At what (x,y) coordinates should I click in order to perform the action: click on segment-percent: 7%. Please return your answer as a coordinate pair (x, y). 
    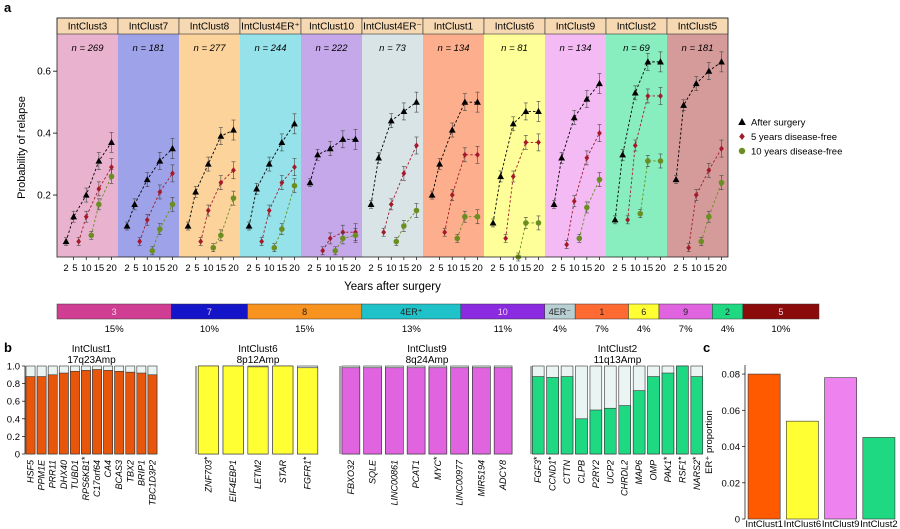
    Looking at the image, I should click on (686, 329).